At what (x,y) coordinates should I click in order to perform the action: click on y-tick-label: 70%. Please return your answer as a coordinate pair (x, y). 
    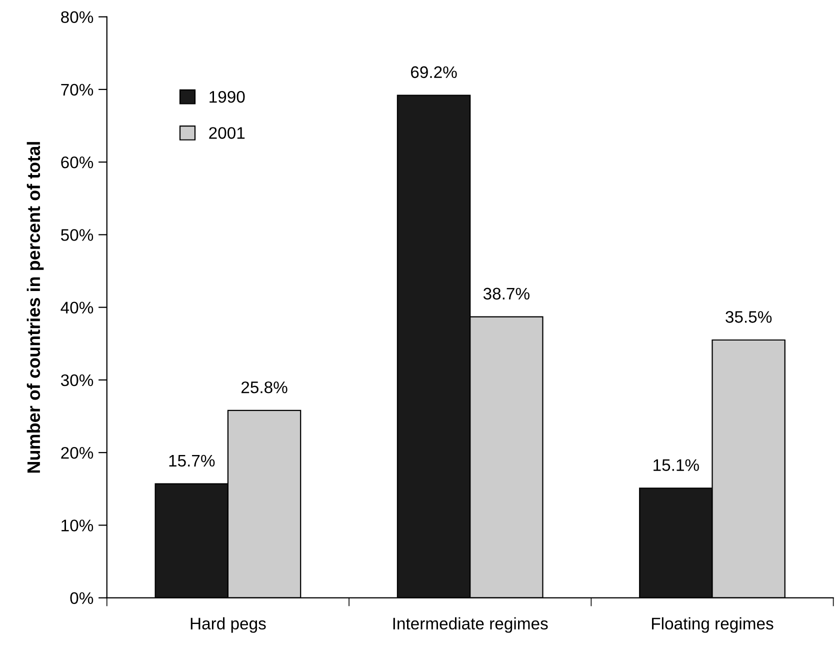
    Looking at the image, I should click on (77, 90).